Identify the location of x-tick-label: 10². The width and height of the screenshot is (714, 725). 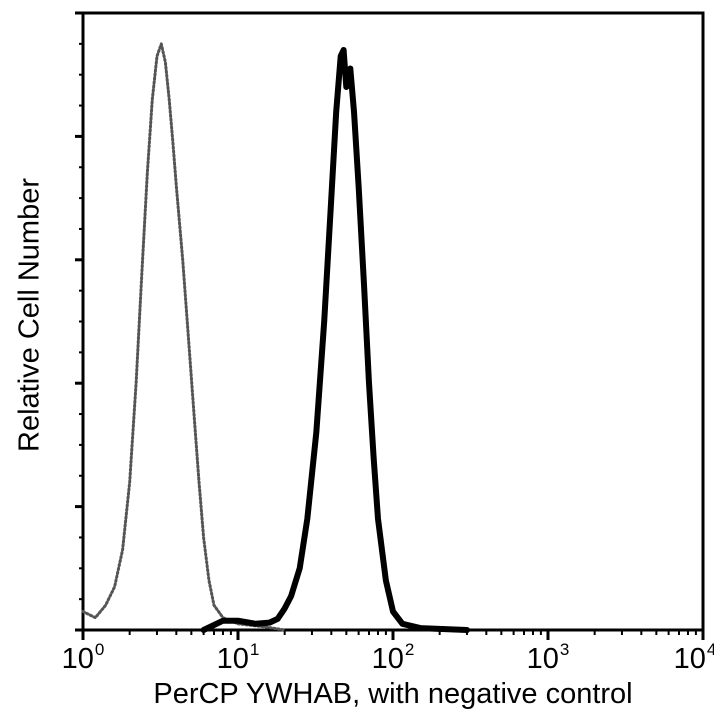
(393, 657).